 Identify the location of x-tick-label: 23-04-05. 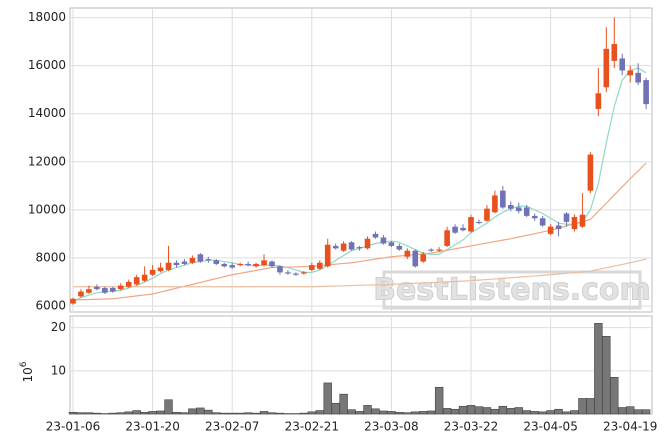
(550, 427).